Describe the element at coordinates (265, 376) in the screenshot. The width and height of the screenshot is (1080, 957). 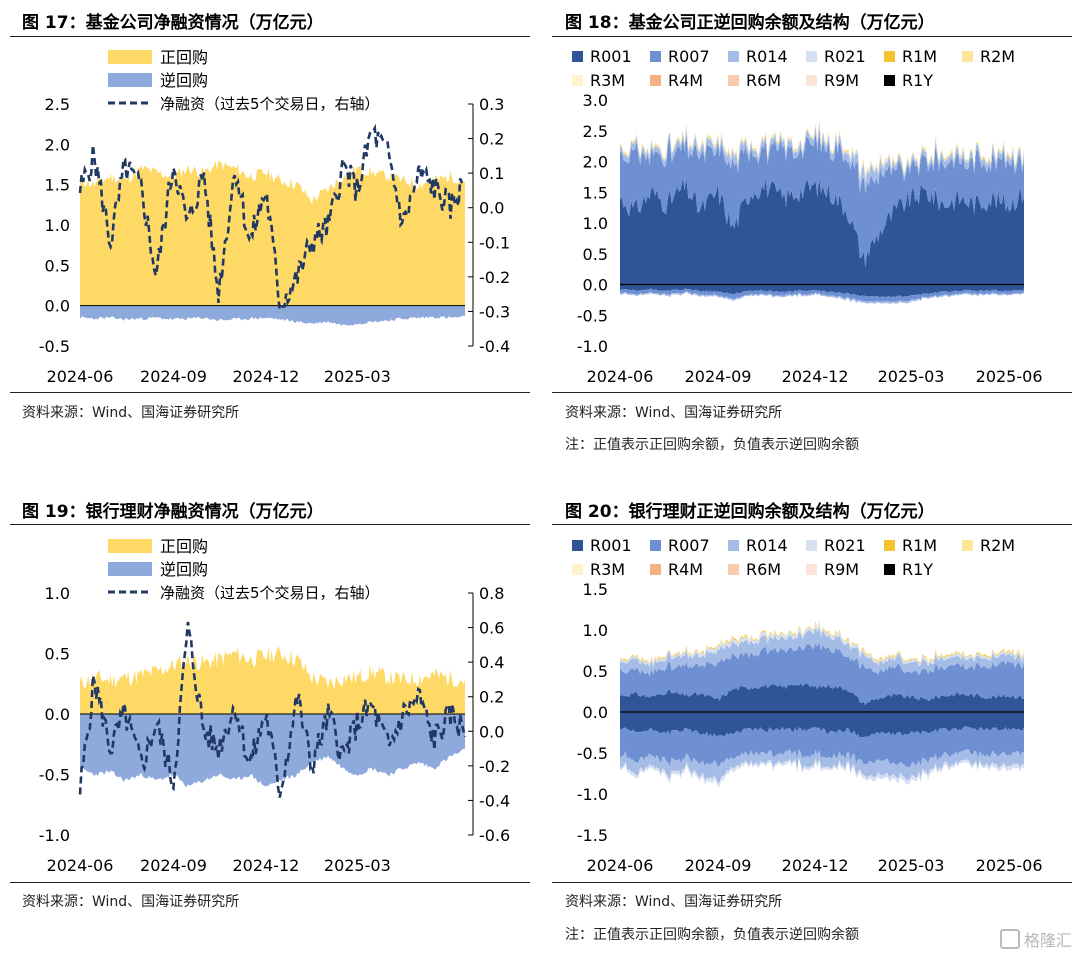
I see `f17-xtick: 2024-12` at that location.